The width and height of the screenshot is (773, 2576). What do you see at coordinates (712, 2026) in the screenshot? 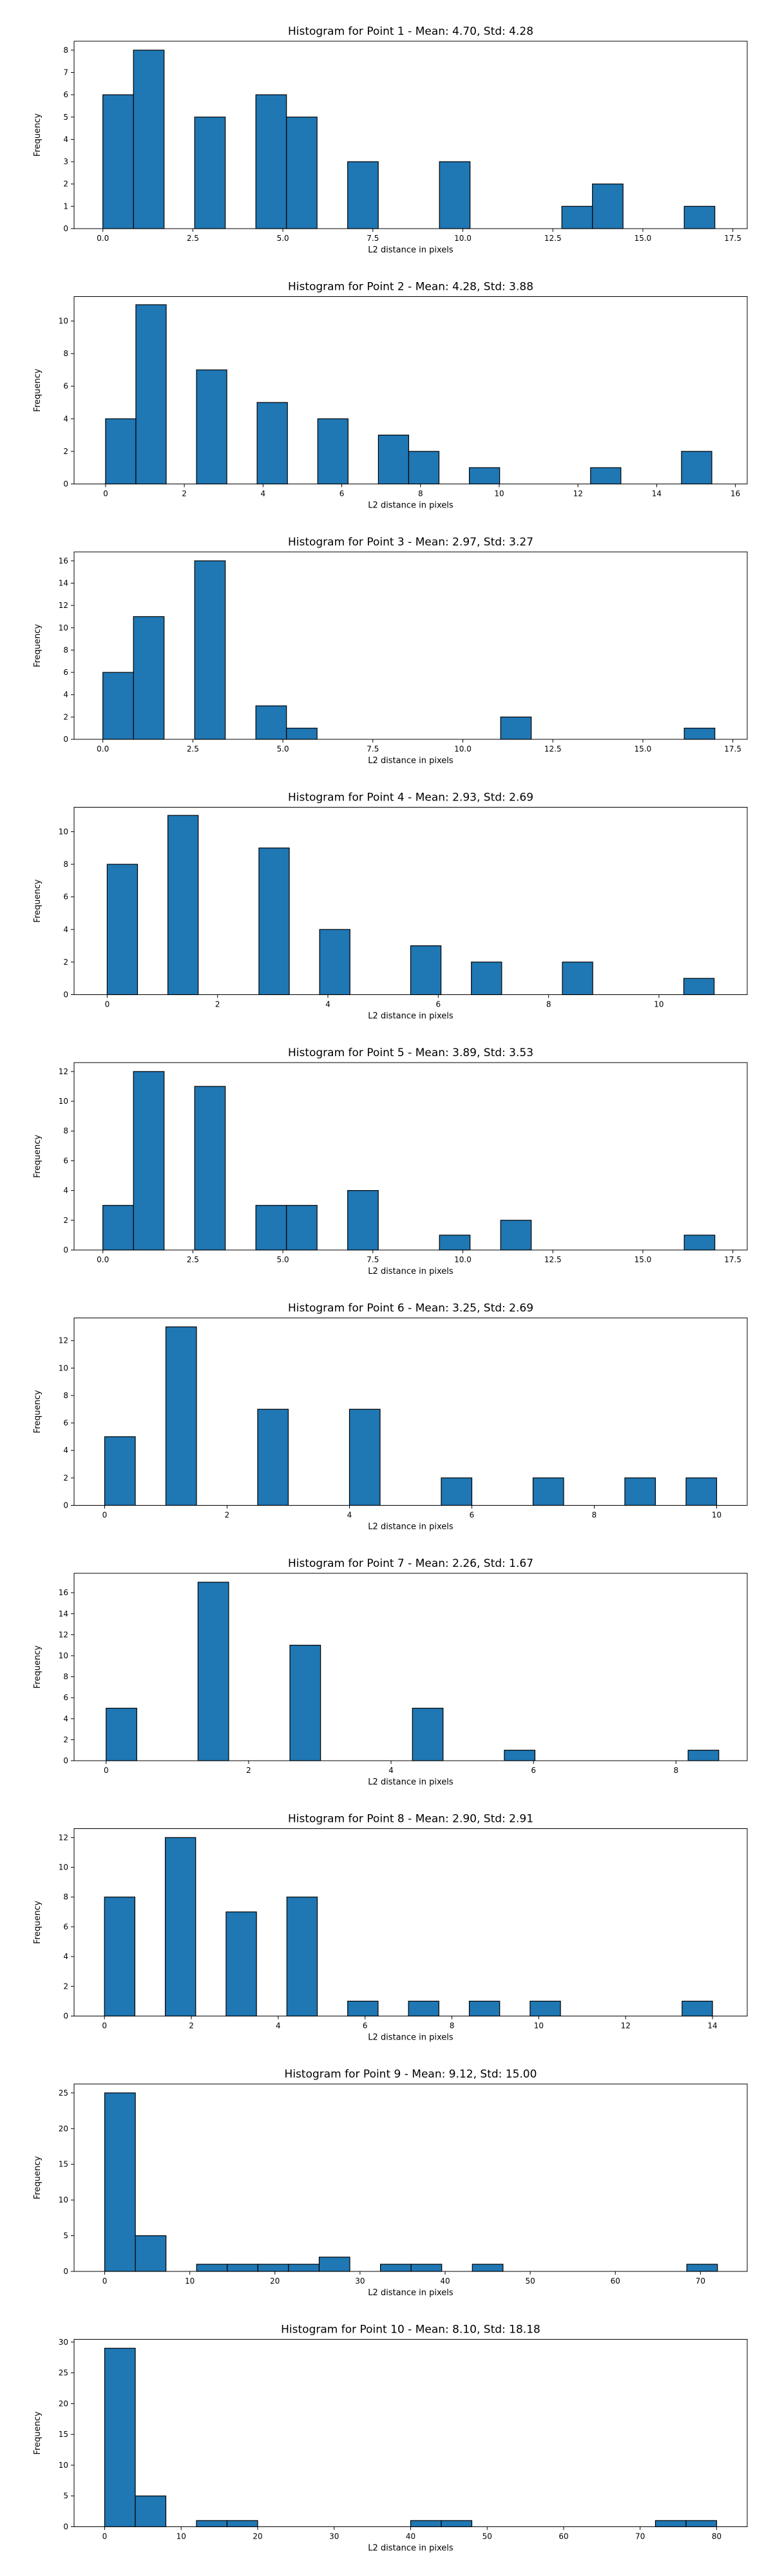
I see `x-tick-label: 14` at bounding box center [712, 2026].